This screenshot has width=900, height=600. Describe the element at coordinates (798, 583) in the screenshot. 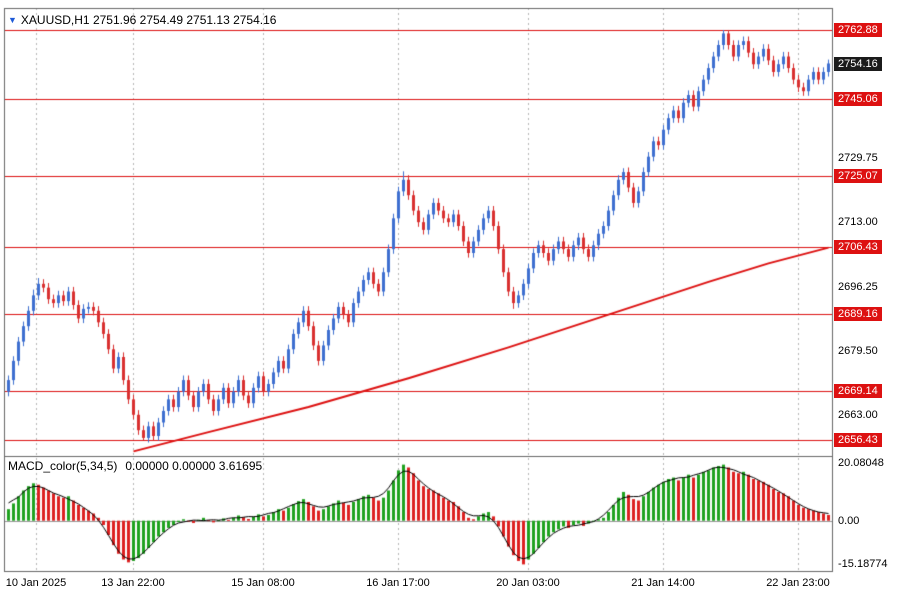

I see `time-axis-label: 22 Jan 23:00` at that location.